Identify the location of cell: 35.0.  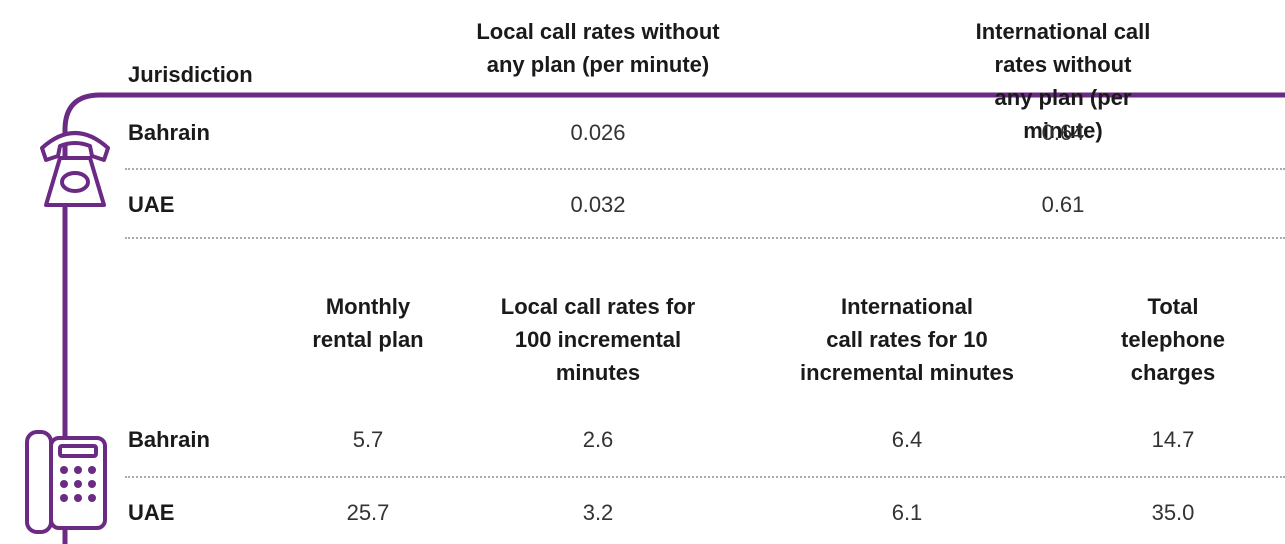
(1173, 512).